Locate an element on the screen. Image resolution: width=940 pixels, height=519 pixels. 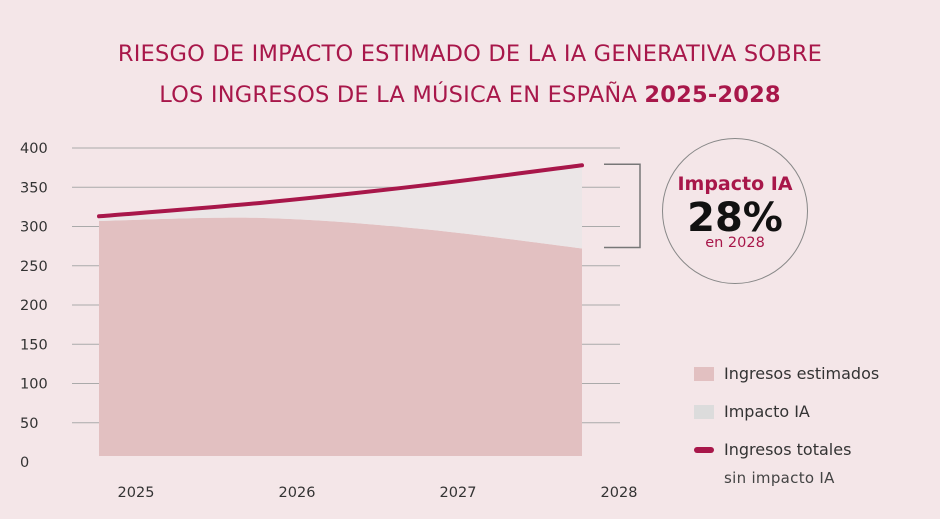
y-tick-label: 150 is located at coordinates (34, 345).